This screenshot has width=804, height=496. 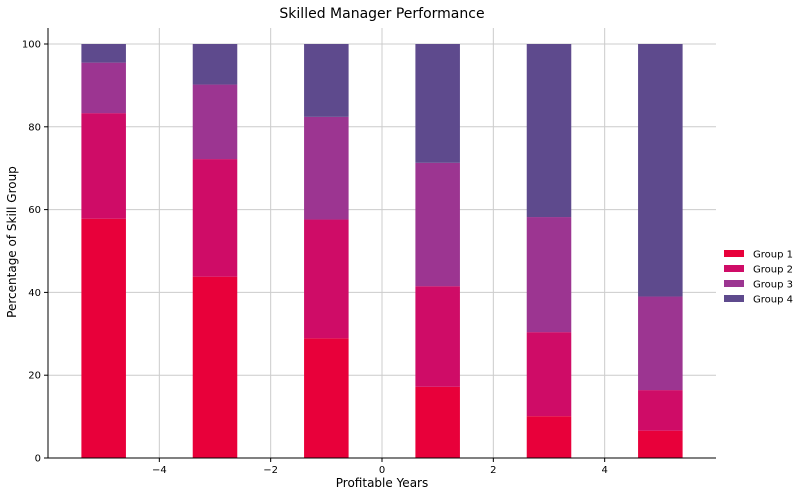 What do you see at coordinates (773, 255) in the screenshot?
I see `legend-label-group-1: Group 1` at bounding box center [773, 255].